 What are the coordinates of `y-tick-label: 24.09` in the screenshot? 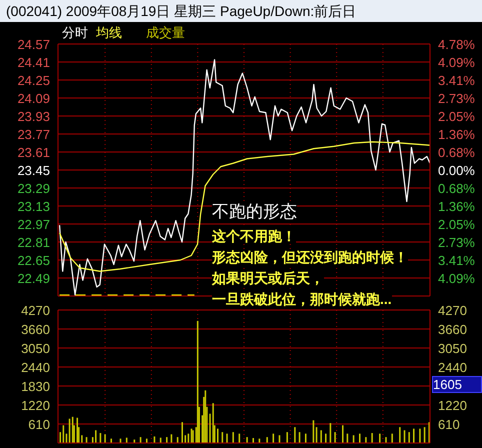 It's located at (33, 98).